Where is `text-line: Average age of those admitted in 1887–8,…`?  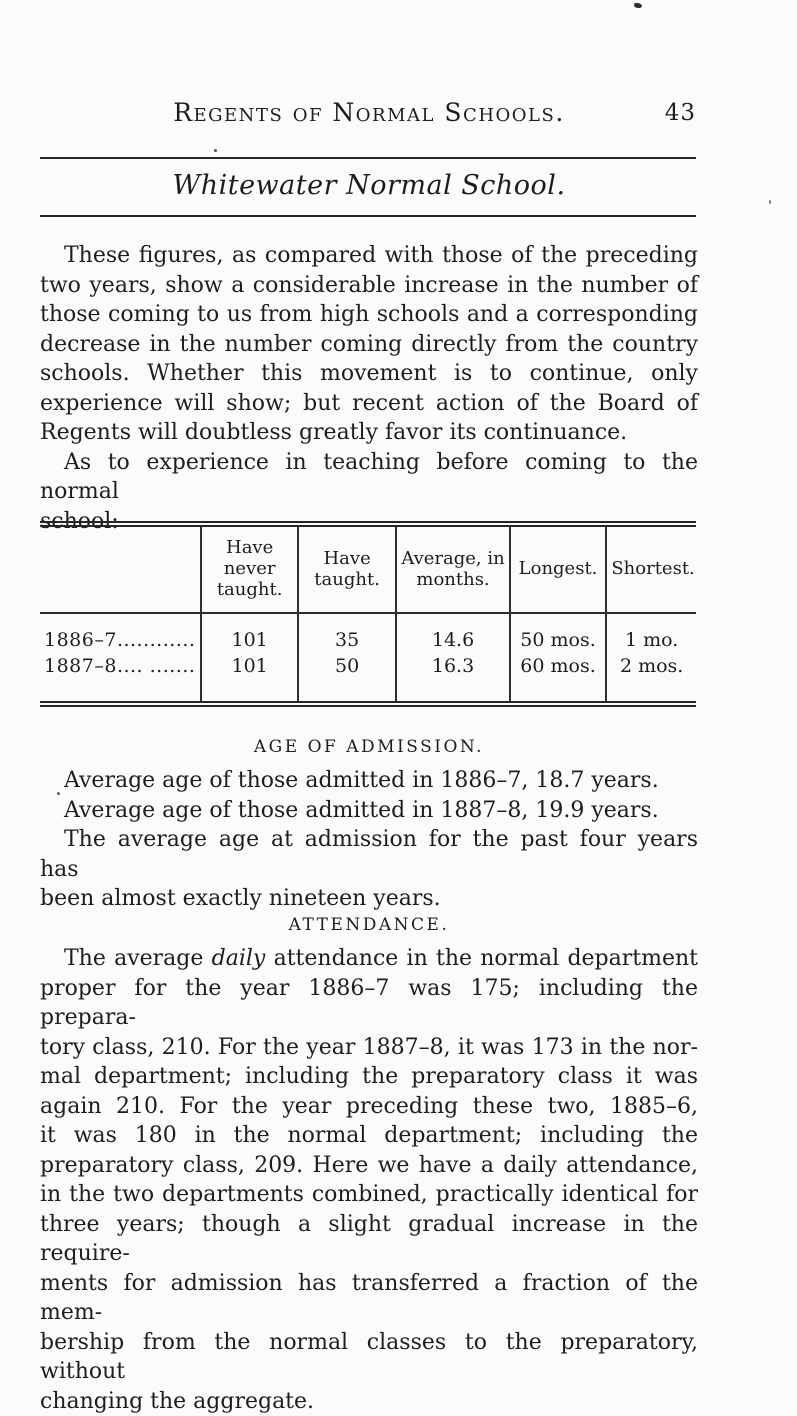
text-line: Average age of those admitted in 1887–8,… is located at coordinates (369, 811).